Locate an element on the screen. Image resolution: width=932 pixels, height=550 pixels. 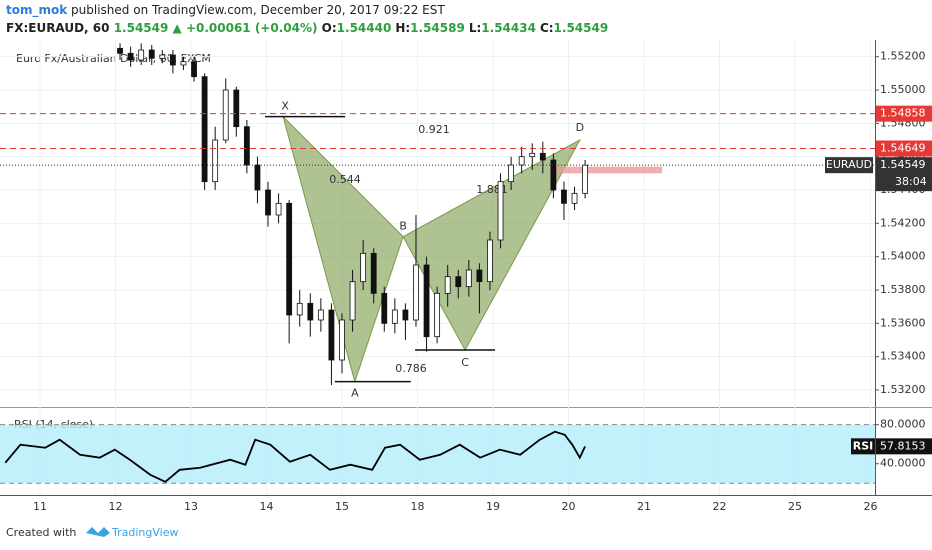
price-line-label: 1.54649 is located at coordinates (903, 148).